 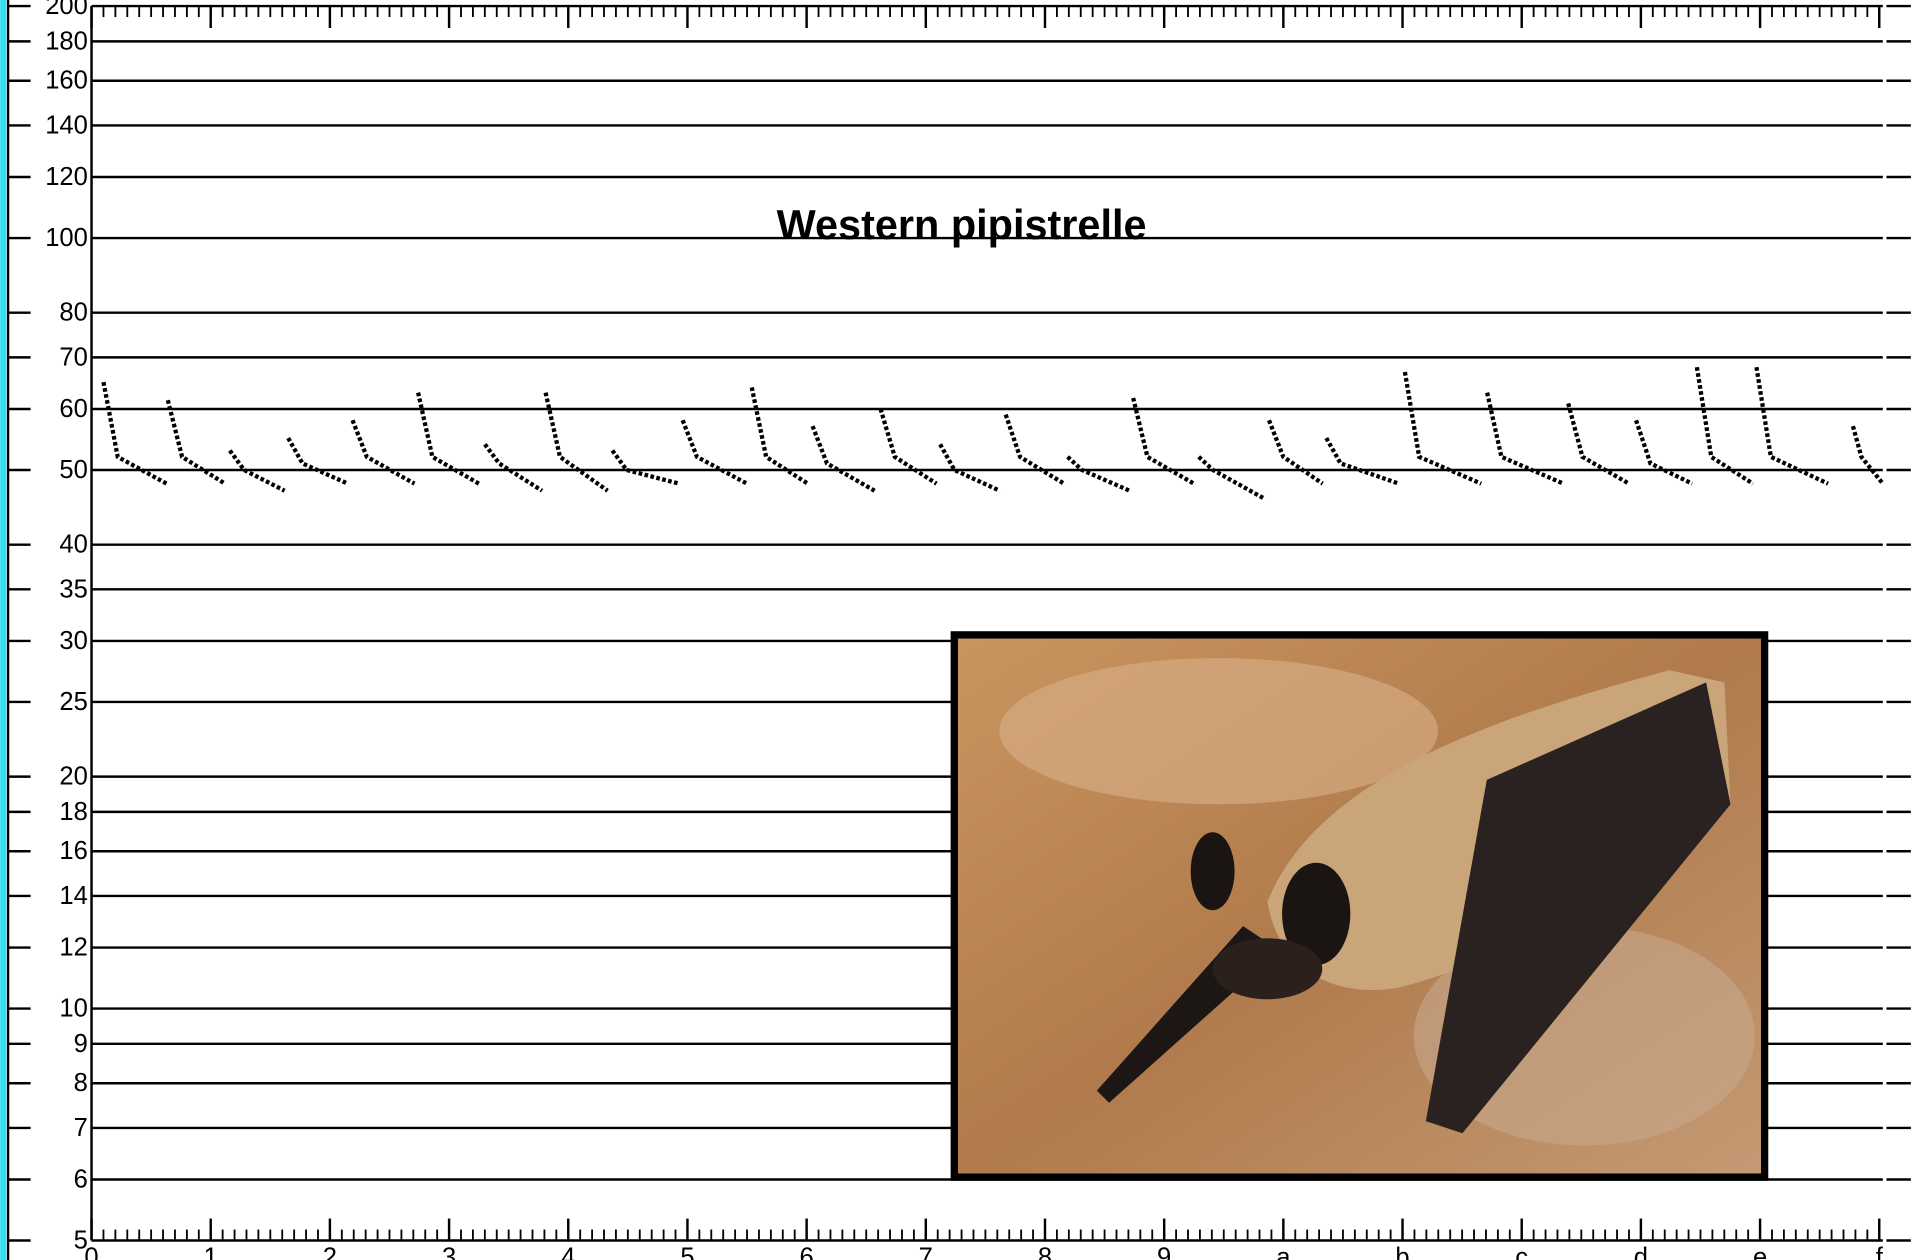 What do you see at coordinates (1164, 1251) in the screenshot?
I see `x-tick-label: 9` at bounding box center [1164, 1251].